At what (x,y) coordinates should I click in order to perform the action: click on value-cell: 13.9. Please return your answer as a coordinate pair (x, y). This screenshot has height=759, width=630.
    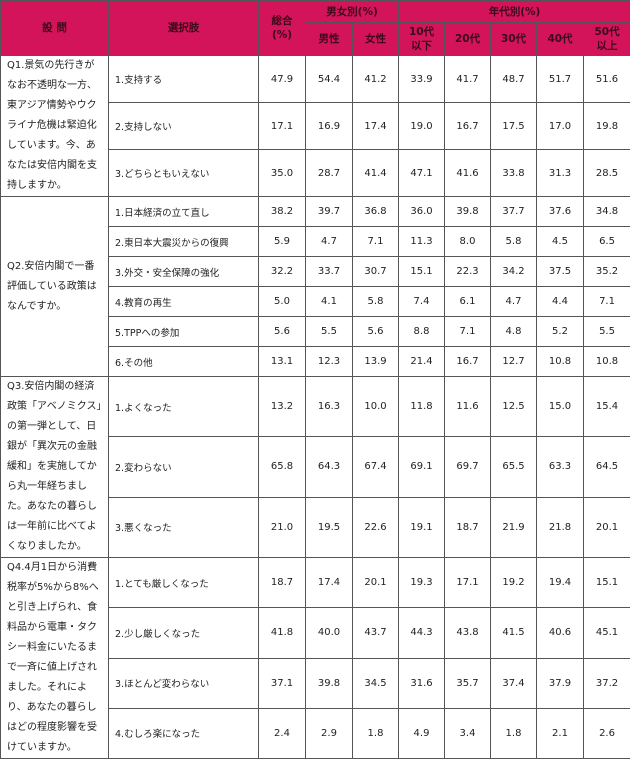
    Looking at the image, I should click on (376, 362).